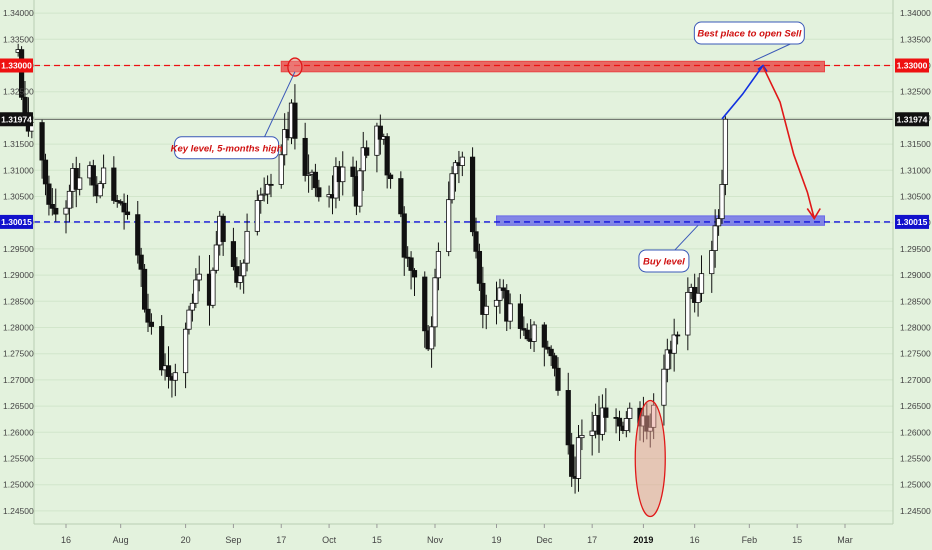 This screenshot has width=932, height=550. What do you see at coordinates (915, 459) in the screenshot?
I see `y-tick-right-17: 1.25500` at bounding box center [915, 459].